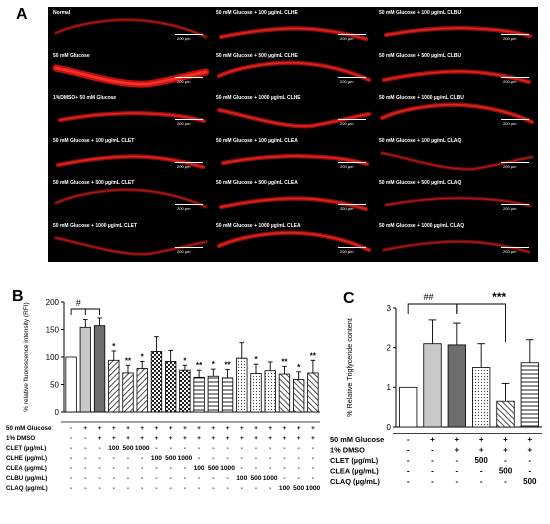  Describe the element at coordinates (499, 297) in the screenshot. I see `significance-marker: ***` at that location.